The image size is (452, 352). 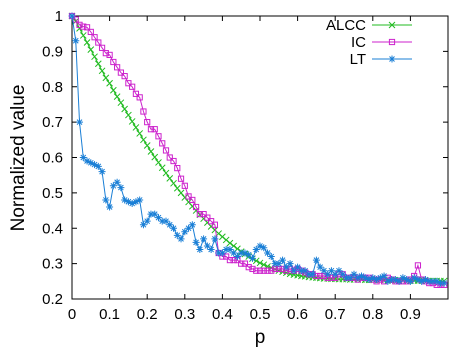 I want to click on legend-label: ALCC, so click(x=346, y=25).